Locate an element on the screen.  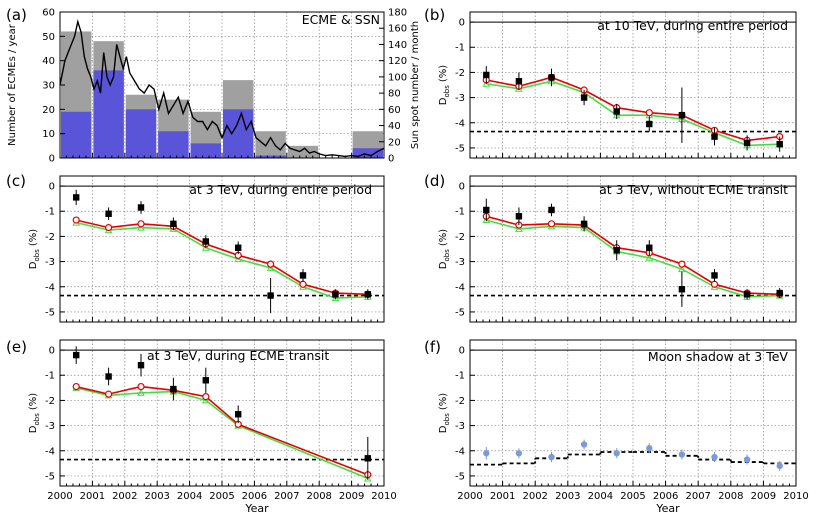
y2-tick-label: 20 is located at coordinates (394, 142).